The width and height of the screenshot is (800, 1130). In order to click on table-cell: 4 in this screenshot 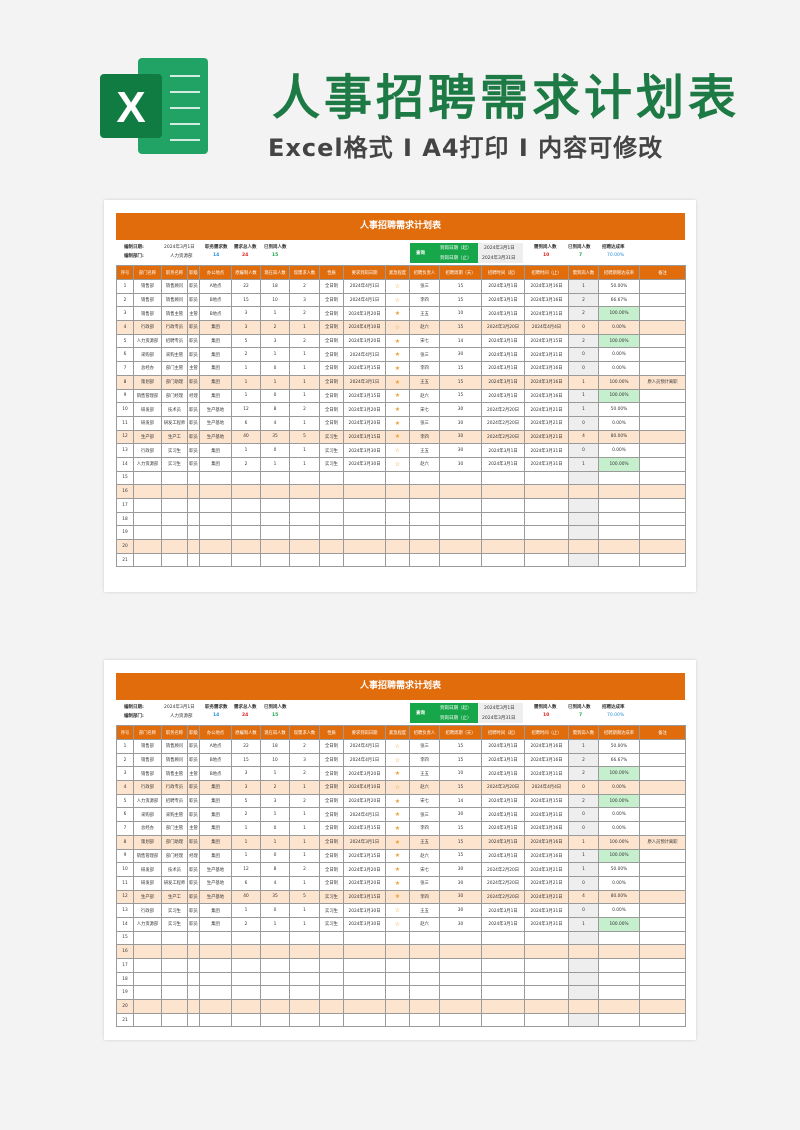, I will do `click(275, 883)`.